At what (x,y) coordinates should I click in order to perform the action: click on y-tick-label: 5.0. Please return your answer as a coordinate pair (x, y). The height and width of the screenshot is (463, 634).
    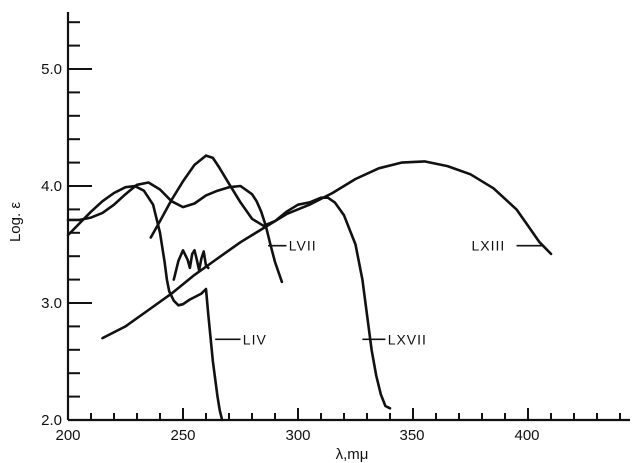
    Looking at the image, I should click on (51, 69).